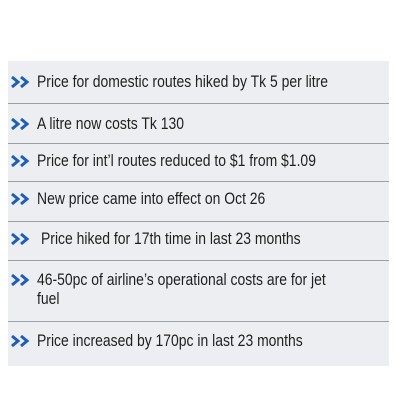 Image resolution: width=400 pixels, height=400 pixels. What do you see at coordinates (190, 126) in the screenshot?
I see `bullet-item: A litre now costs Tk 130` at bounding box center [190, 126].